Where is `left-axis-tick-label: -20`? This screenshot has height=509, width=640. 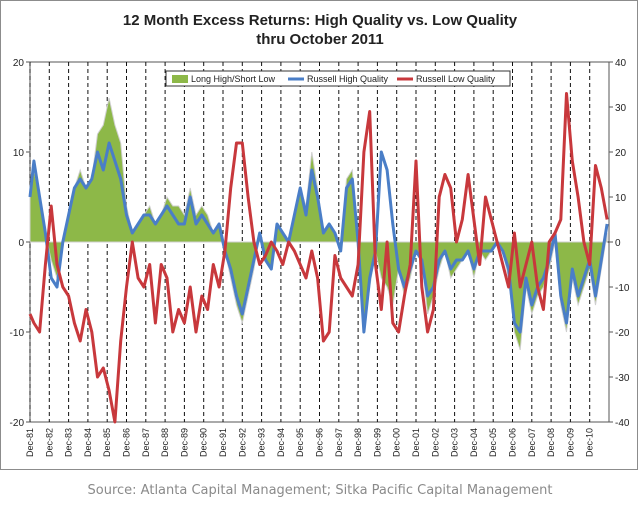 left-axis-tick-label: -20 is located at coordinates (17, 423).